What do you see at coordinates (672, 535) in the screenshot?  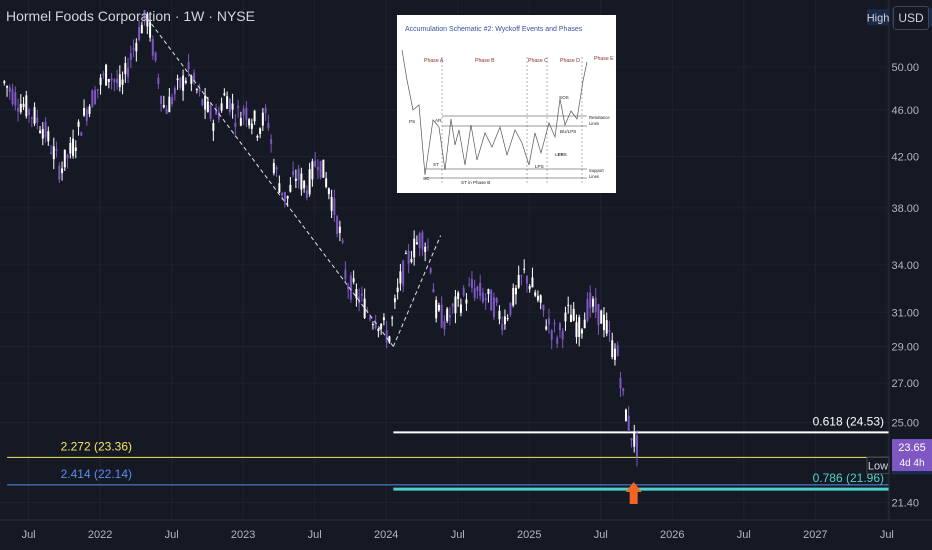 I see `time-tick-label: 2026` at bounding box center [672, 535].